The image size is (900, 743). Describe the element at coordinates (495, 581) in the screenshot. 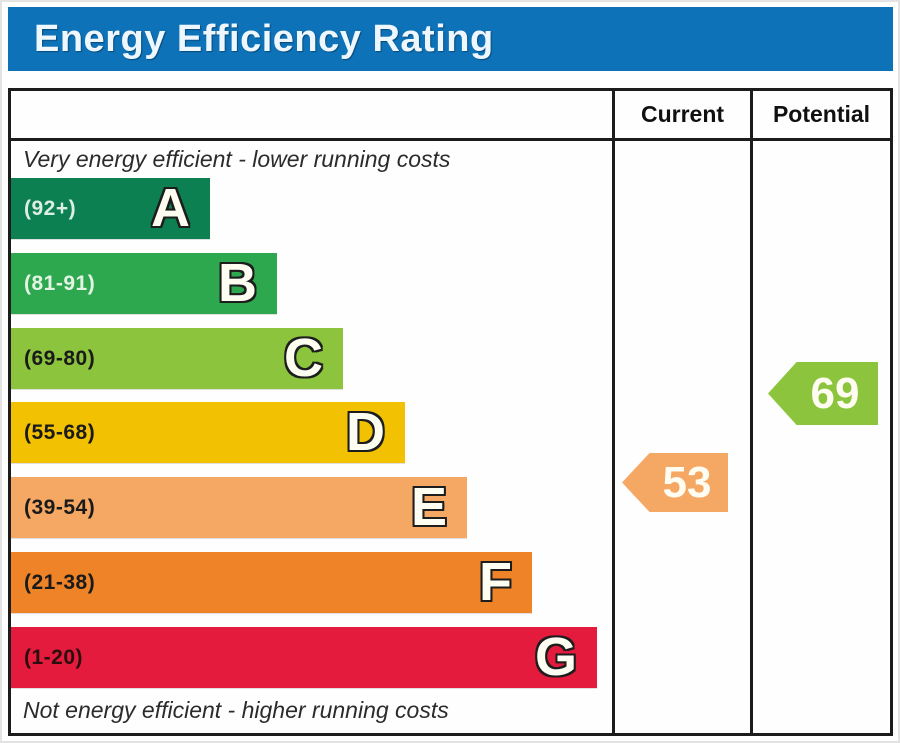

I see `band-letter: F` at that location.